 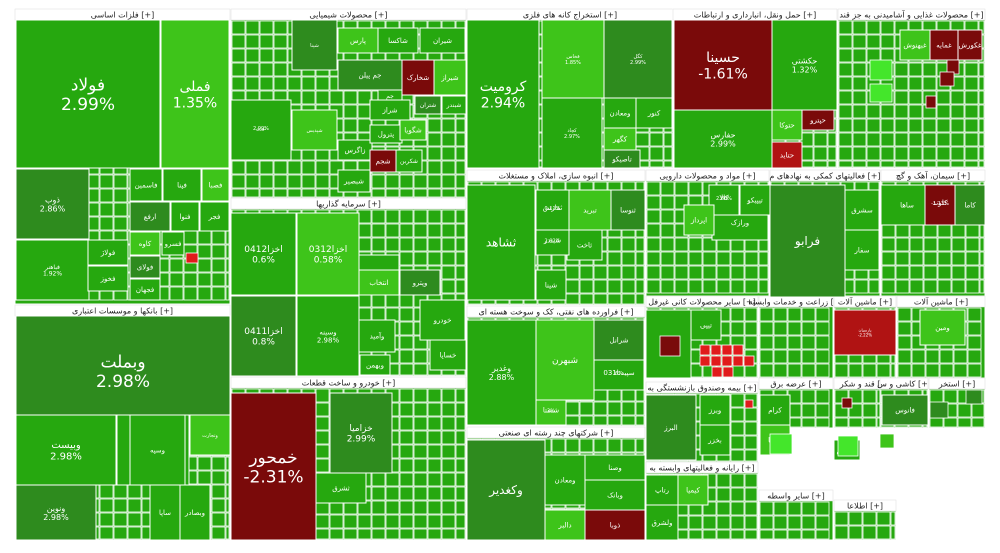 I want to click on section-title-18: [+] بیمه وصندوق بازنشستگی به, so click(x=701, y=388).